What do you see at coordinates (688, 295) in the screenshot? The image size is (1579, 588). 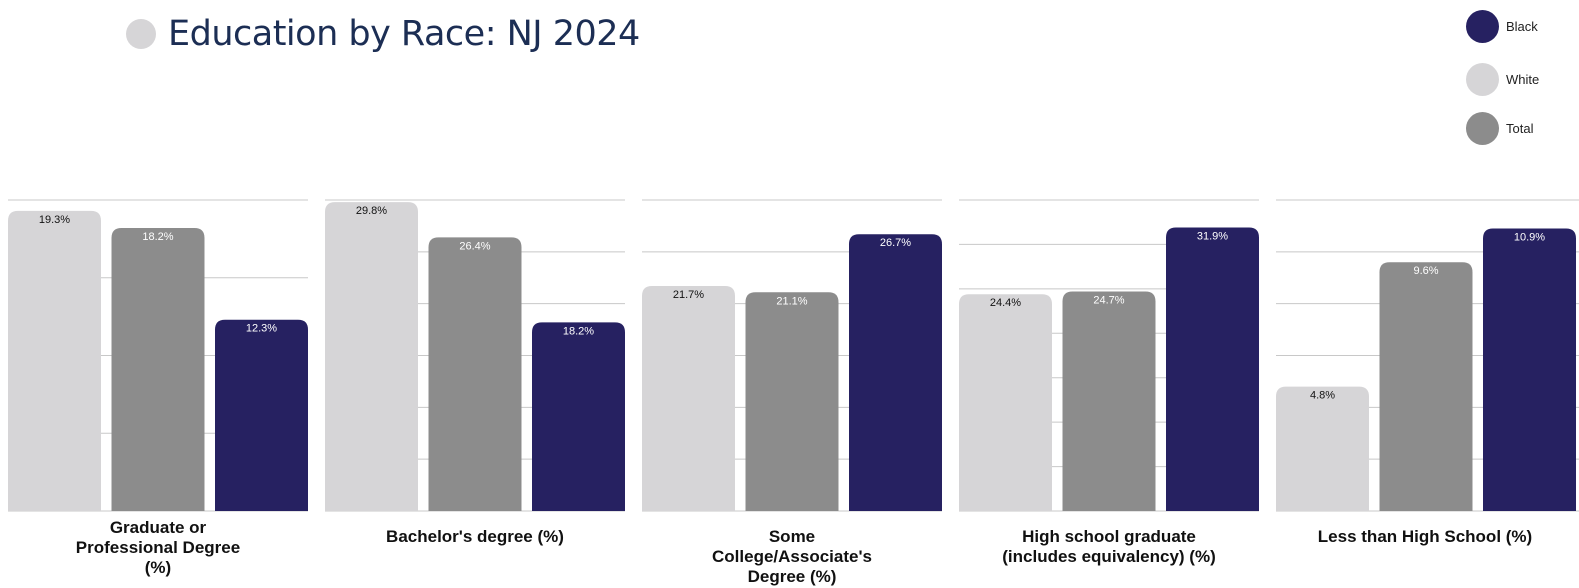 I see `data-label-white: 21.7%` at bounding box center [688, 295].